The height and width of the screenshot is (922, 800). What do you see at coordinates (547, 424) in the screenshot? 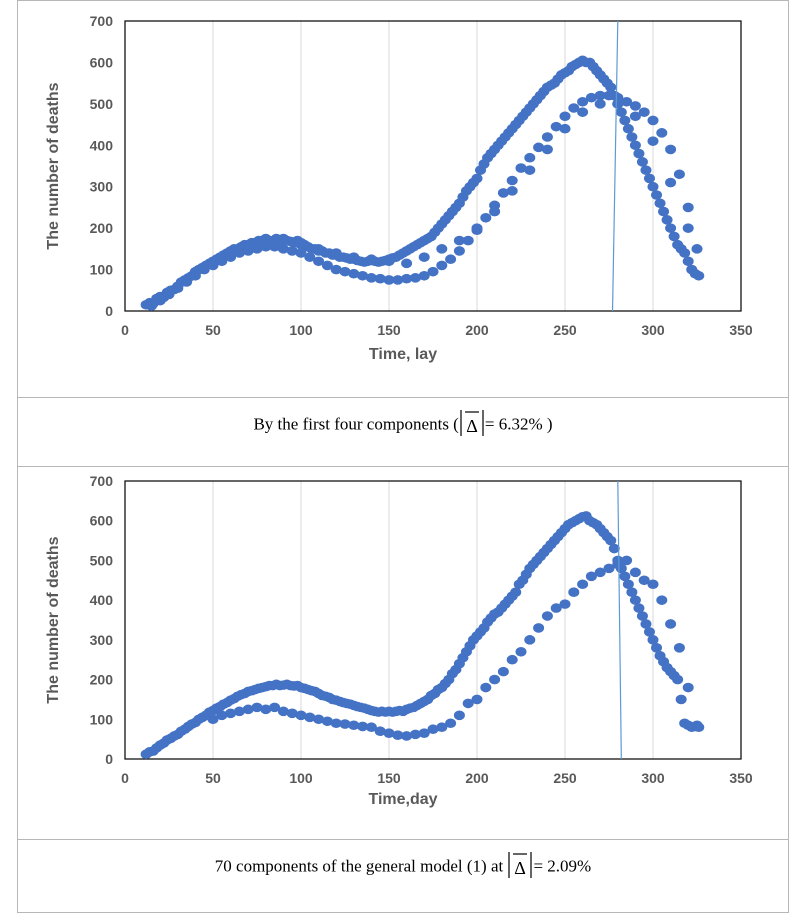
I see `caption-1-suffix: )` at bounding box center [547, 424].